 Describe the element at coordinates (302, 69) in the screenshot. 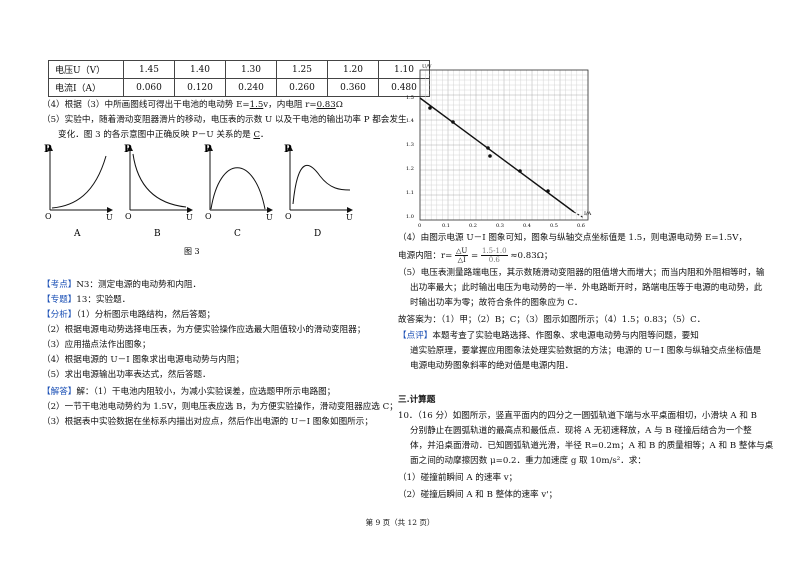

I see `table-cell: 1.25` at that location.